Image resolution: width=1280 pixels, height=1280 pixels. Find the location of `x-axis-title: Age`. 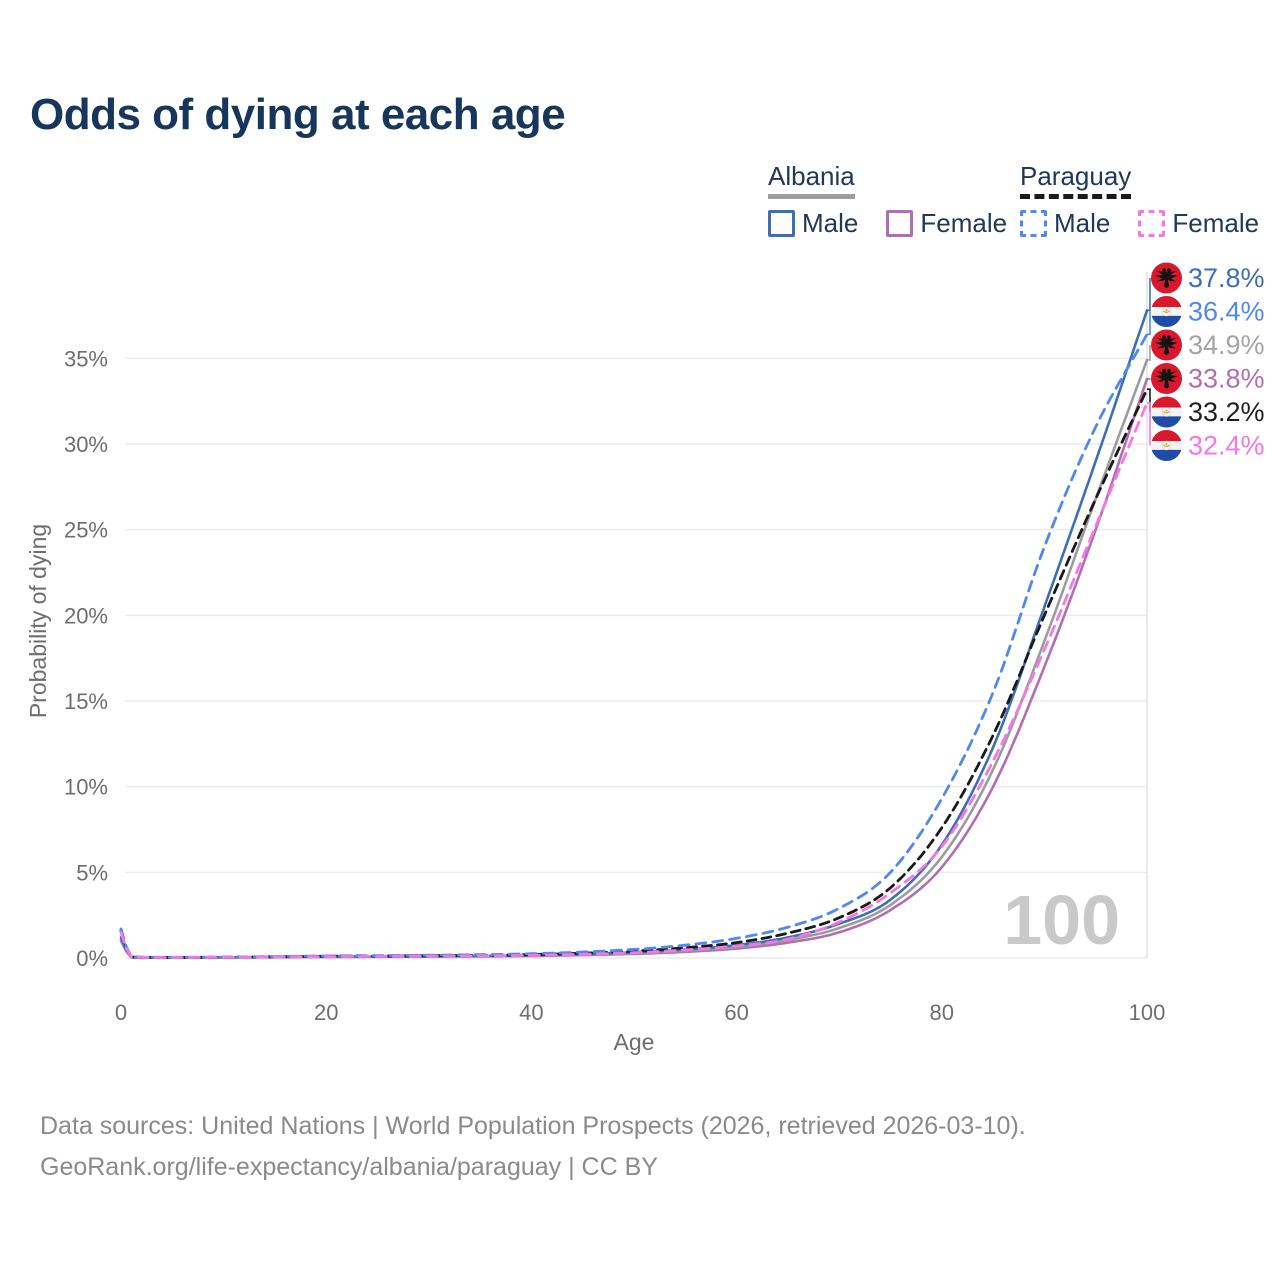

x-axis-title: Age is located at coordinates (634, 1042).